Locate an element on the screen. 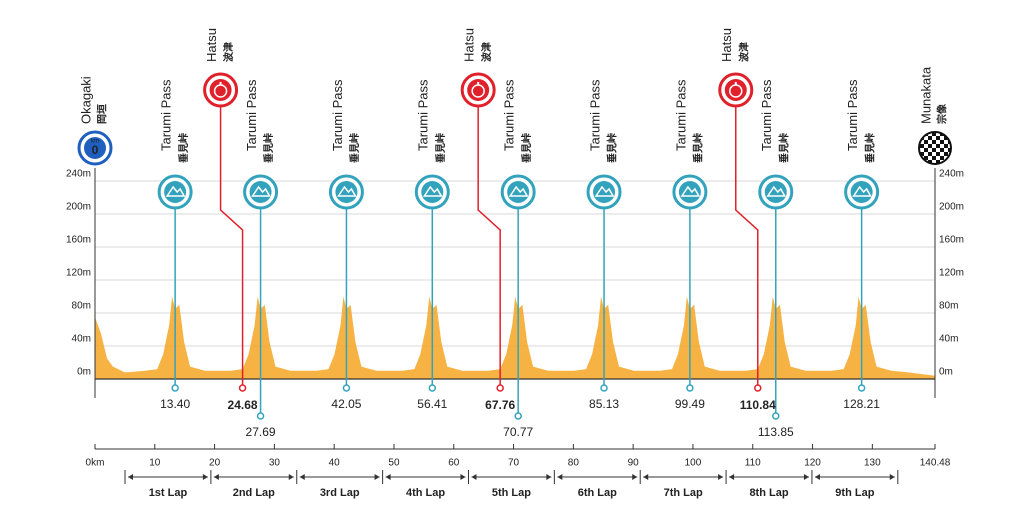 This screenshot has width=1024, height=516. y-tick-label: 40m is located at coordinates (81, 339).